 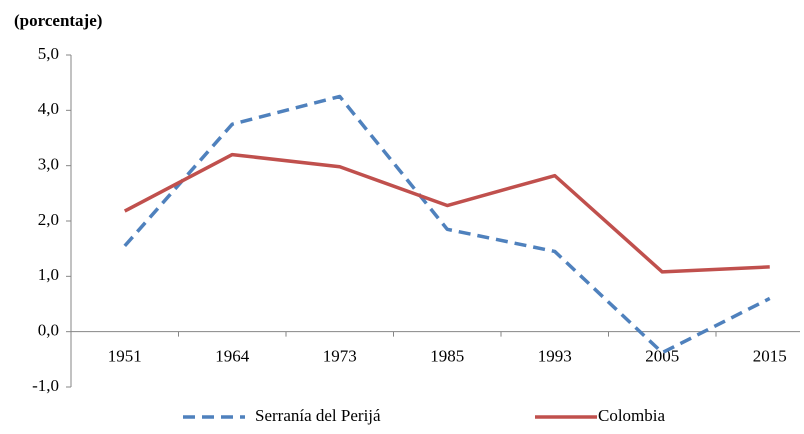 I want to click on y-tick-label: 0,0, so click(x=48, y=330).